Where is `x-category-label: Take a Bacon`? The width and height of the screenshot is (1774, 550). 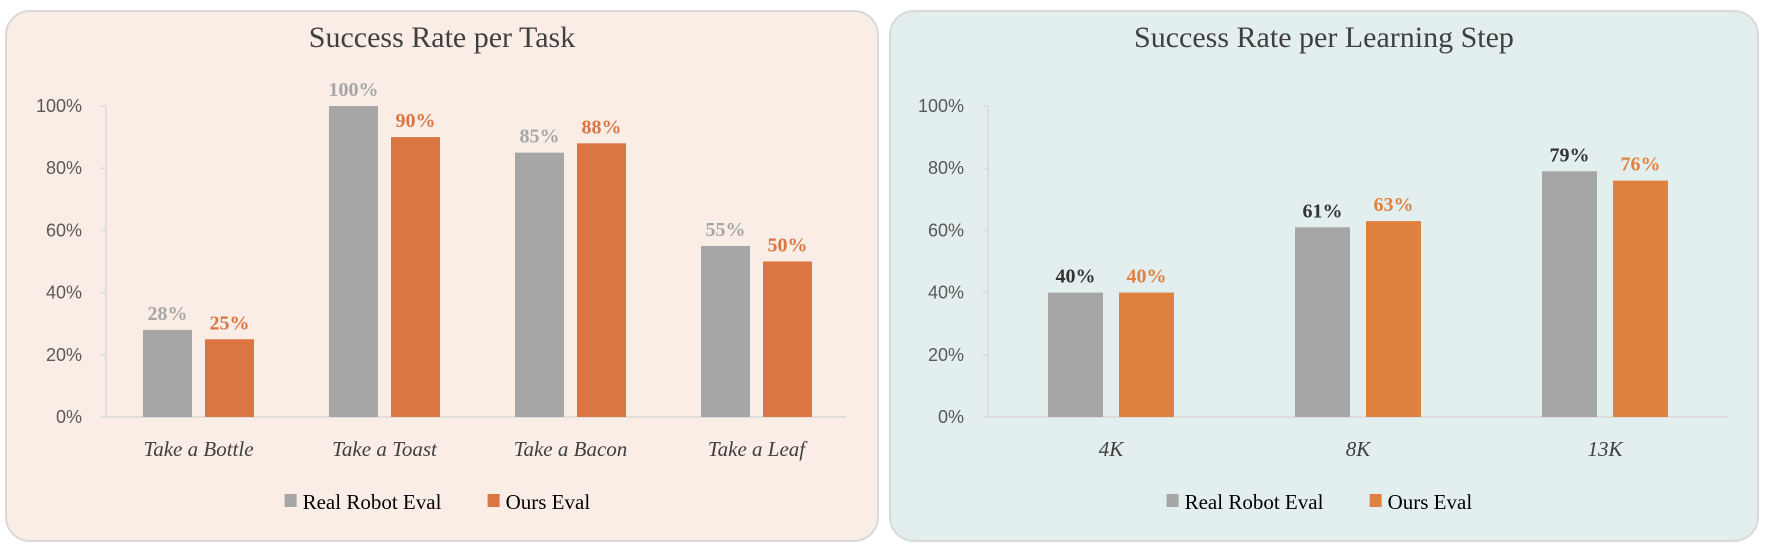
x-category-label: Take a Bacon is located at coordinates (571, 449).